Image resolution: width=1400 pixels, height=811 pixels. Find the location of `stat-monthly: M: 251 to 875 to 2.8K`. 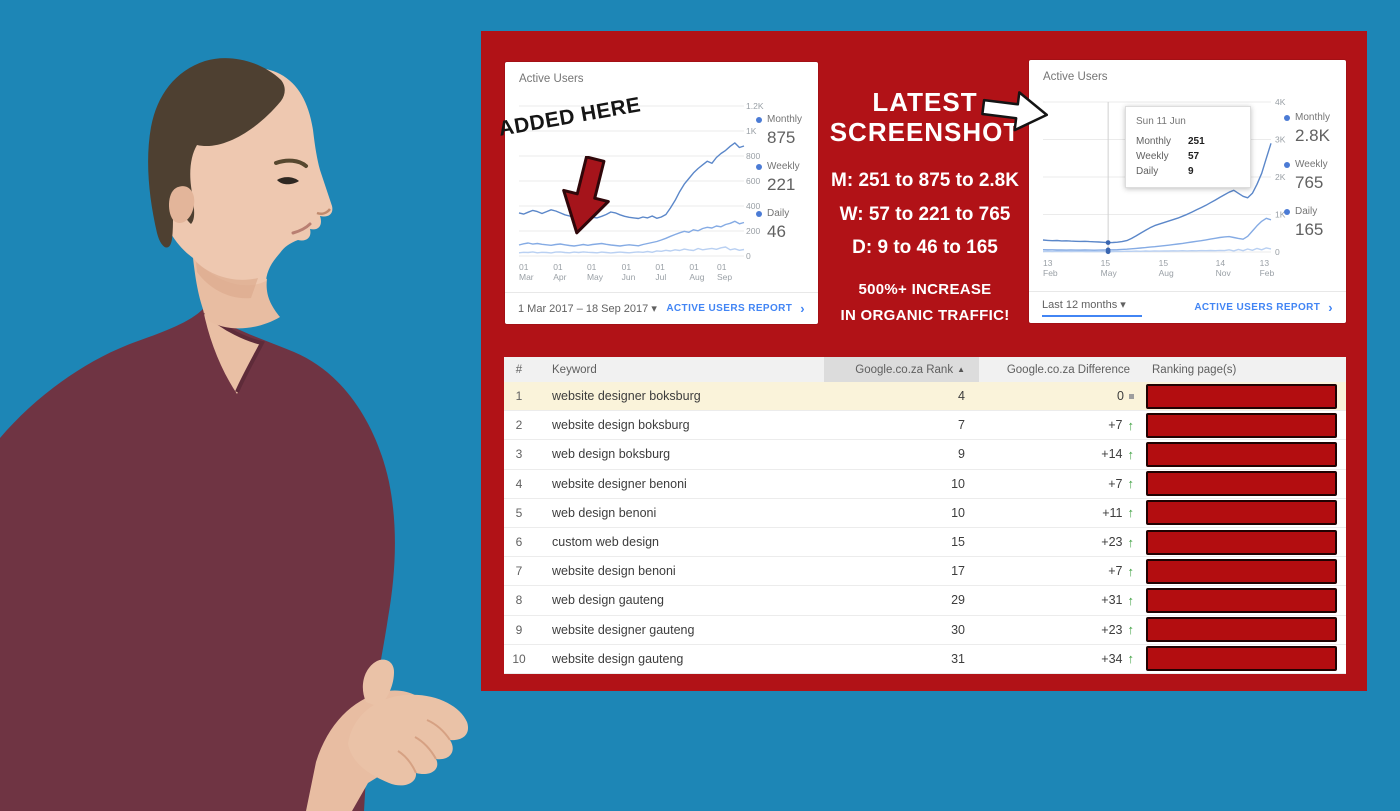

stat-monthly: M: 251 to 875 to 2.8K is located at coordinates (925, 180).